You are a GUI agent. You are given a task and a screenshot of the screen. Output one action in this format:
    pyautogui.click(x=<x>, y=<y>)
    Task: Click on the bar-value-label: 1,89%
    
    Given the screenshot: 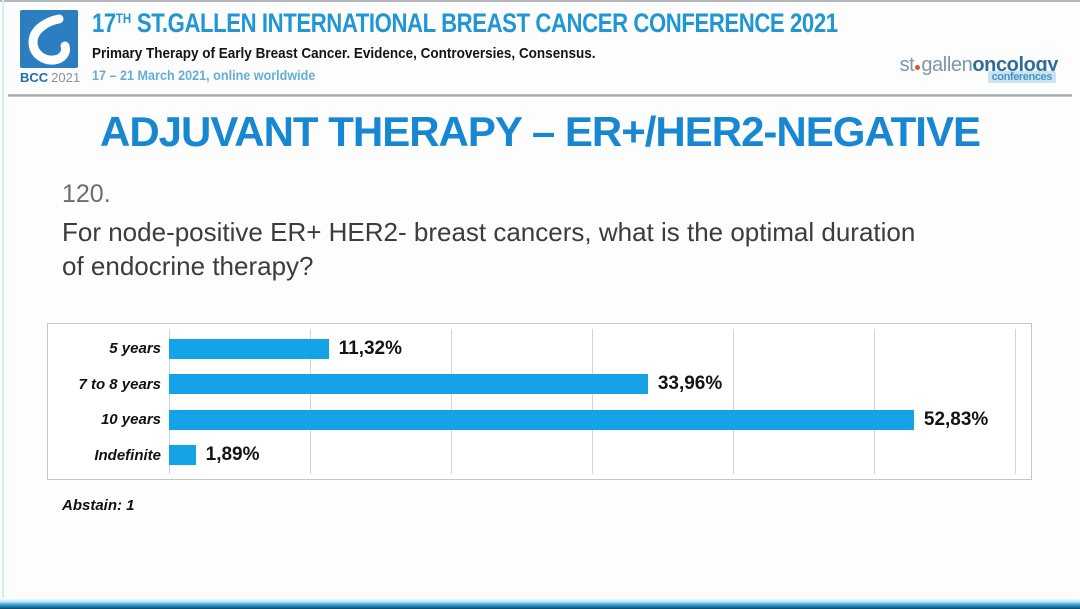 What is the action you would take?
    pyautogui.click(x=232, y=455)
    